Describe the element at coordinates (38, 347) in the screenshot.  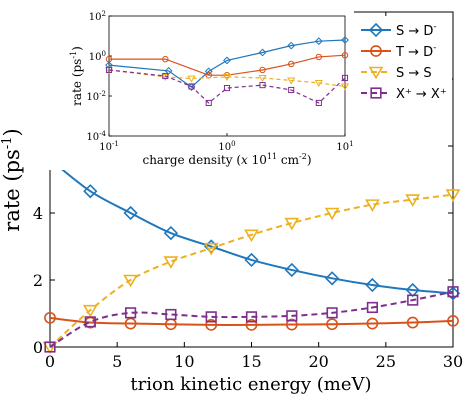
I see `y-tick-label: 0` at that location.